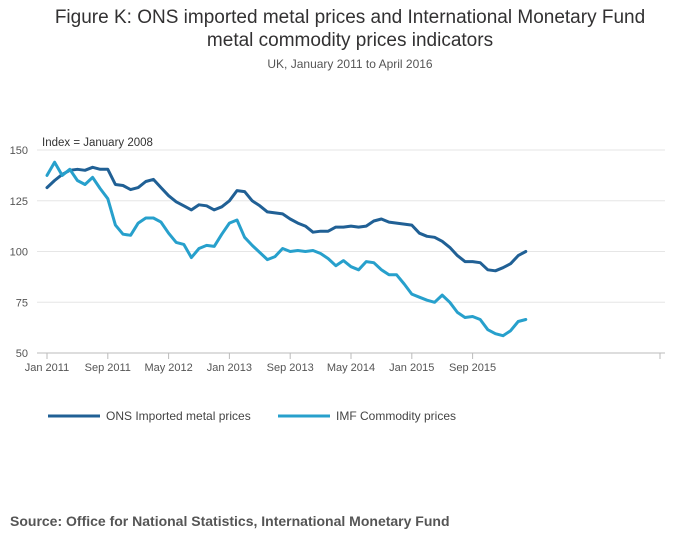 The width and height of the screenshot is (700, 549). What do you see at coordinates (108, 368) in the screenshot?
I see `x-tick-label: Sep 2011` at bounding box center [108, 368].